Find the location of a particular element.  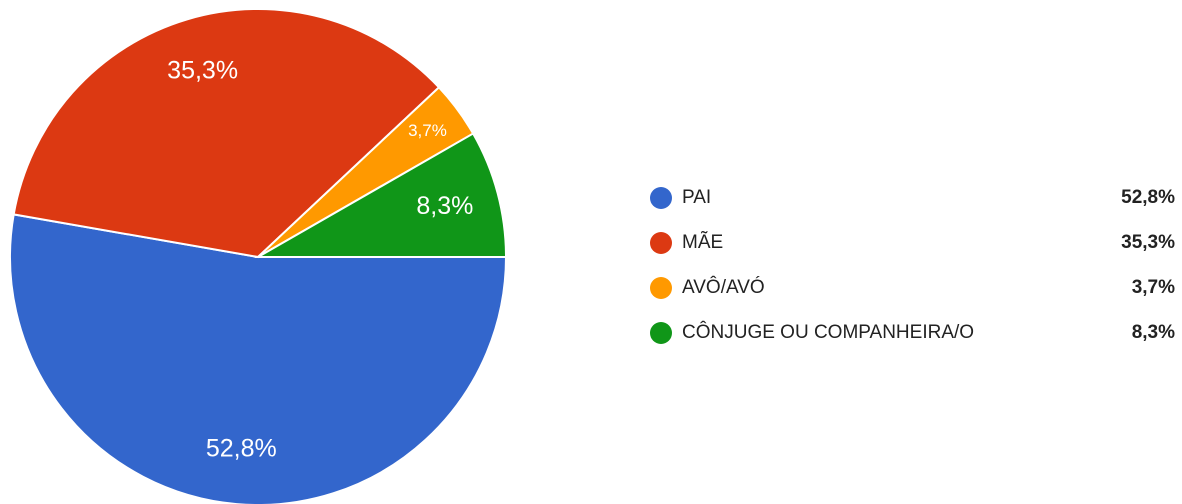

legend-item: AVÔ/AVÓ 3,7% is located at coordinates (912, 288).